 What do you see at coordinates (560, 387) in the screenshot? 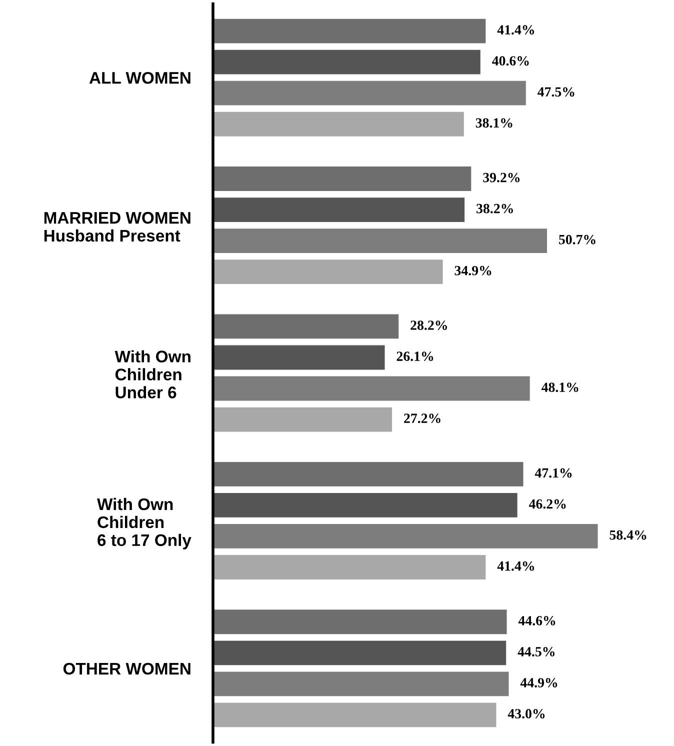
I see `data-label: 48.1%` at bounding box center [560, 387].